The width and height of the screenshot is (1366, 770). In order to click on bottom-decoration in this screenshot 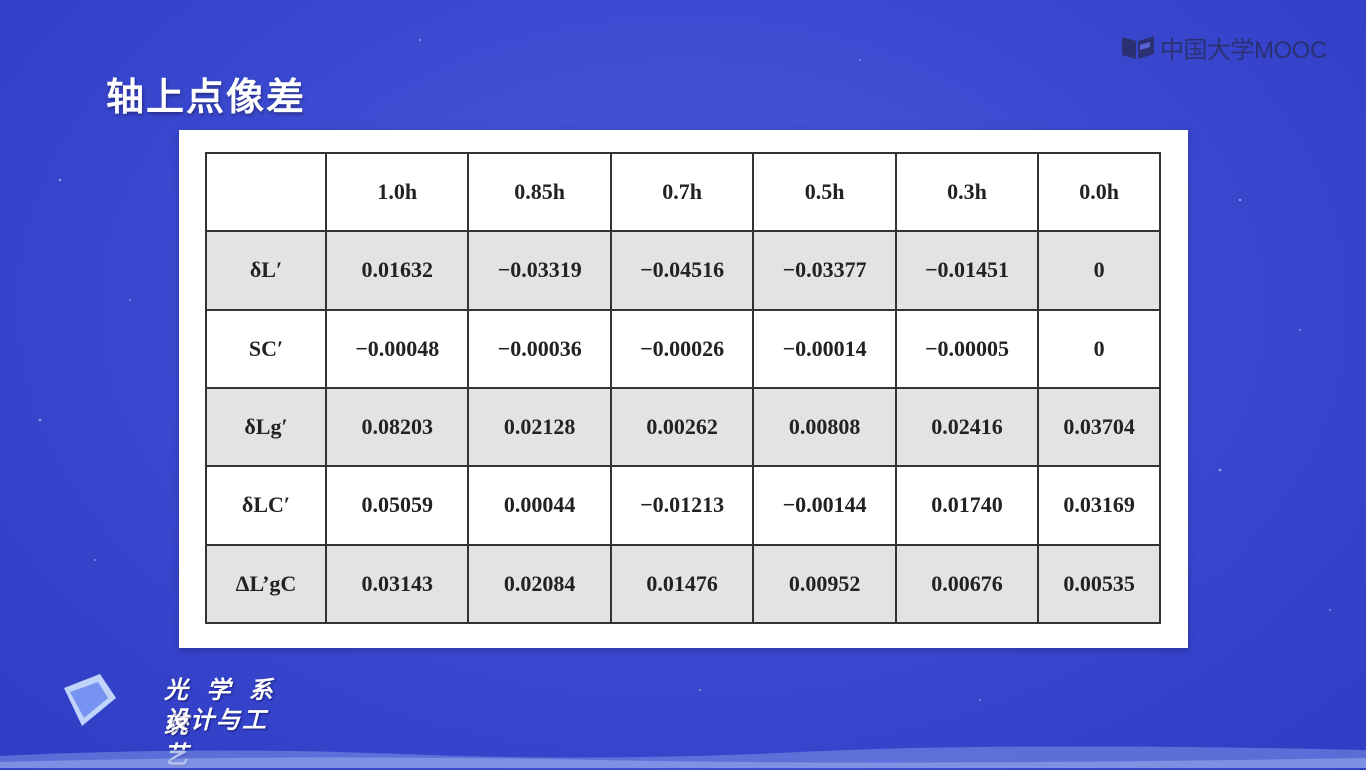, I will do `click(683, 757)`.